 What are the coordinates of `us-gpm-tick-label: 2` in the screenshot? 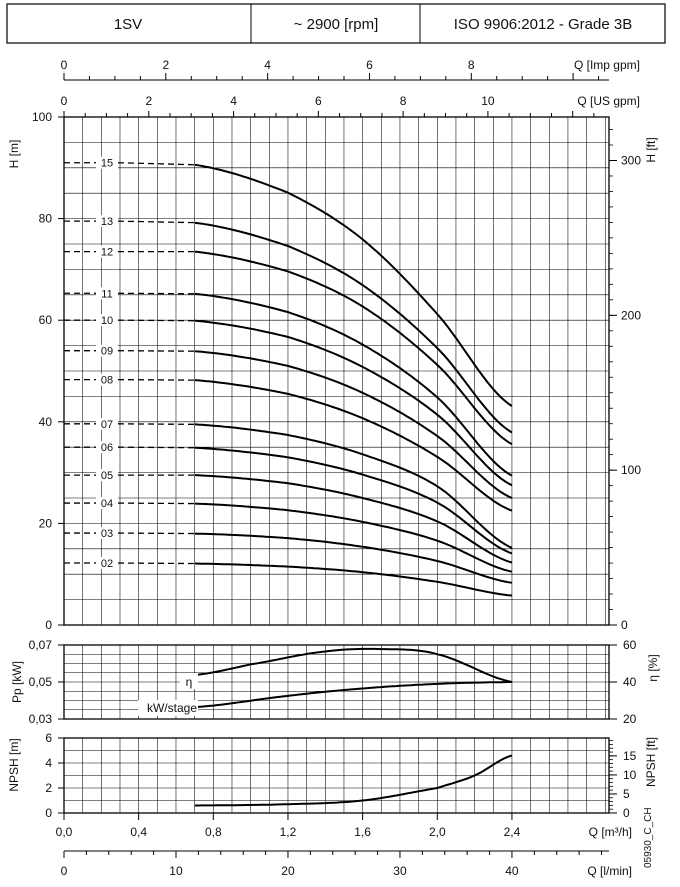 It's located at (148, 101).